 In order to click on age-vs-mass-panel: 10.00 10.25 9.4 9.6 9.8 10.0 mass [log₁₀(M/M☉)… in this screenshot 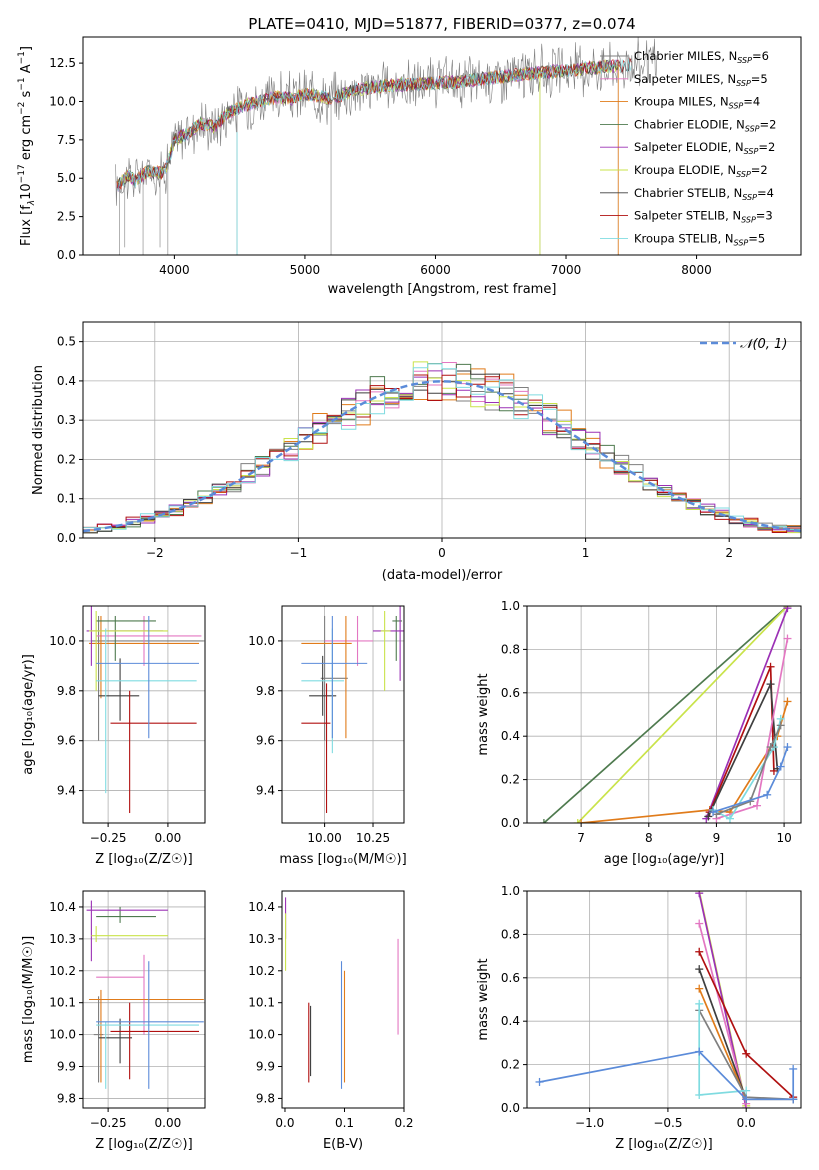, I will do `click(327, 736)`.